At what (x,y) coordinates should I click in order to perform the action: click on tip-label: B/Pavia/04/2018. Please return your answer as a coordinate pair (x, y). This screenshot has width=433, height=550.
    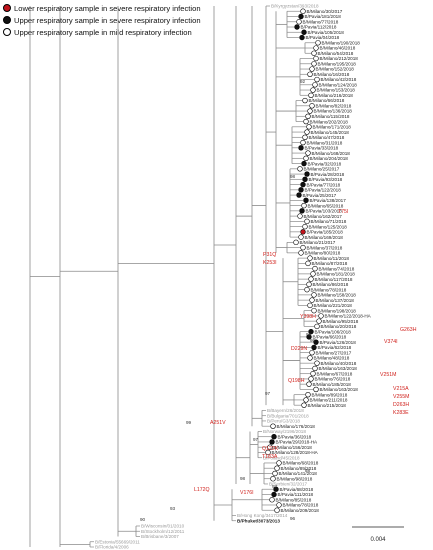
    Looking at the image, I should click on (323, 37).